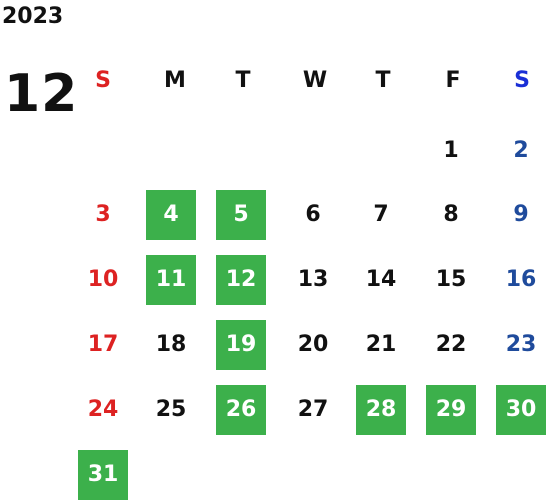  What do you see at coordinates (171, 280) in the screenshot?
I see `day-cell-11: 11` at bounding box center [171, 280].